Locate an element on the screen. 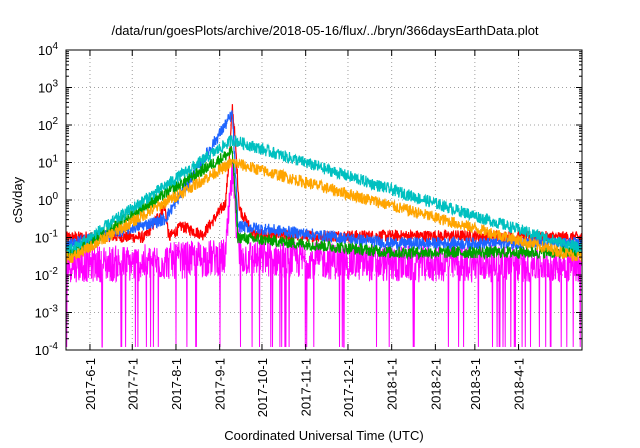  x-tick-label: 2018-3-1 is located at coordinates (475, 384).